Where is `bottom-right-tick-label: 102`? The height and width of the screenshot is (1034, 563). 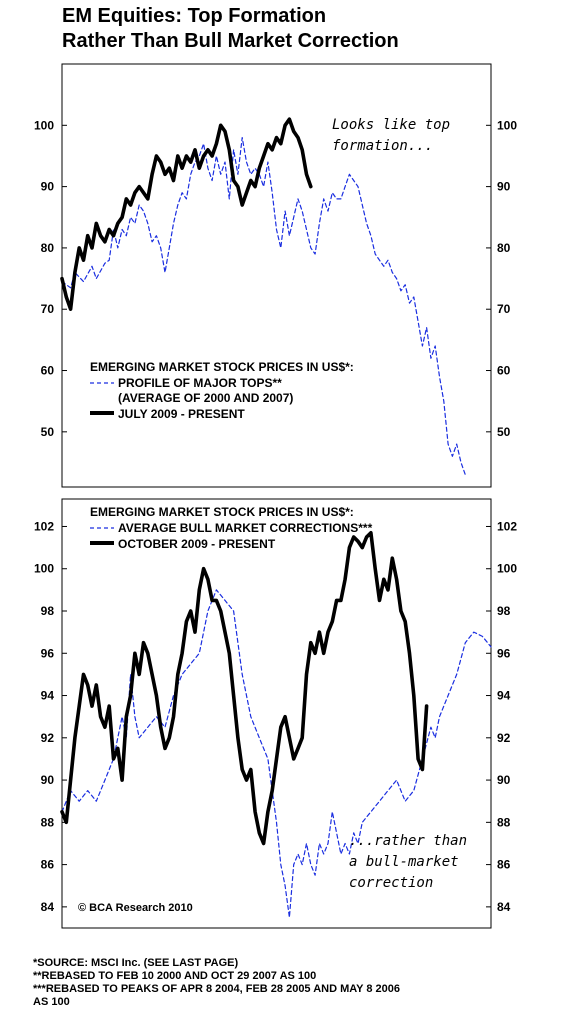 bottom-right-tick-label: 102 is located at coordinates (507, 526).